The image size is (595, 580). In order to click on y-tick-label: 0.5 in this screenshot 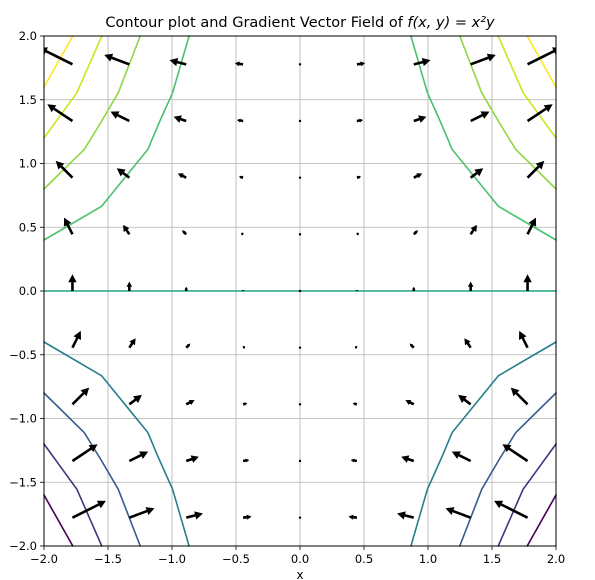, I will do `click(28, 227)`.